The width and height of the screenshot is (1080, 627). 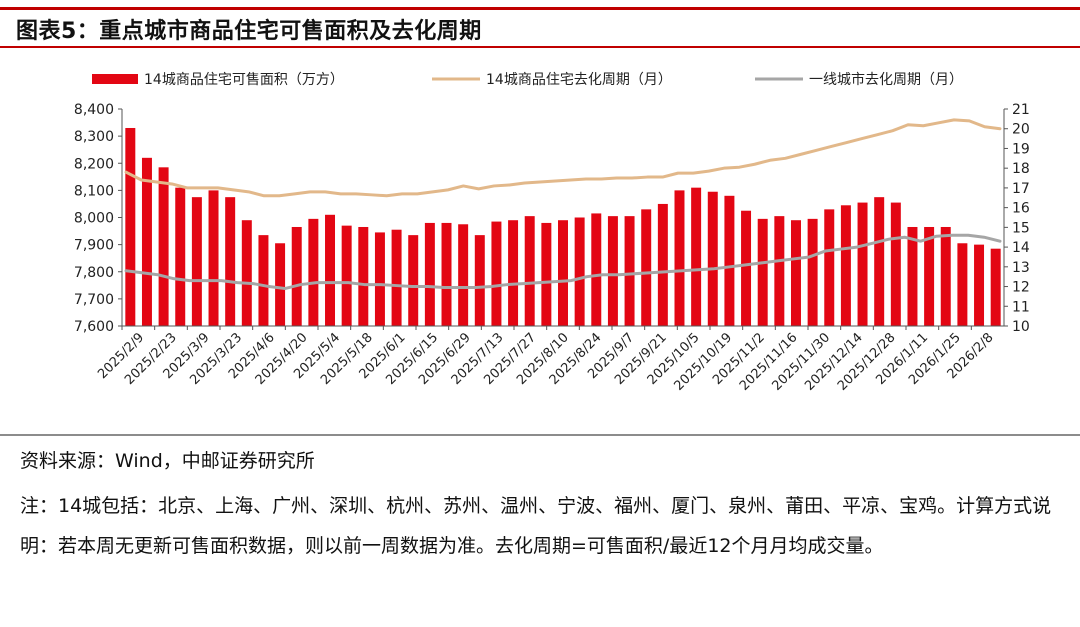 What do you see at coordinates (1021, 268) in the screenshot?
I see `right-tick-label-3: 13` at bounding box center [1021, 268].